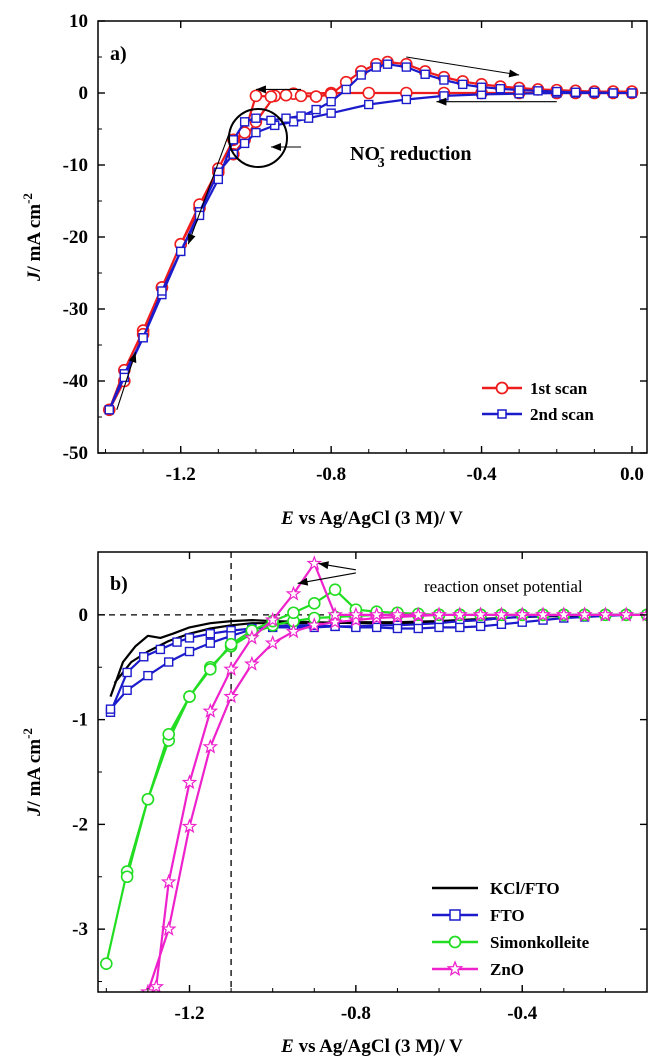 This screenshot has height=1059, width=649. What do you see at coordinates (502, 388) in the screenshot?
I see `legend-marker-1st-scan` at bounding box center [502, 388].